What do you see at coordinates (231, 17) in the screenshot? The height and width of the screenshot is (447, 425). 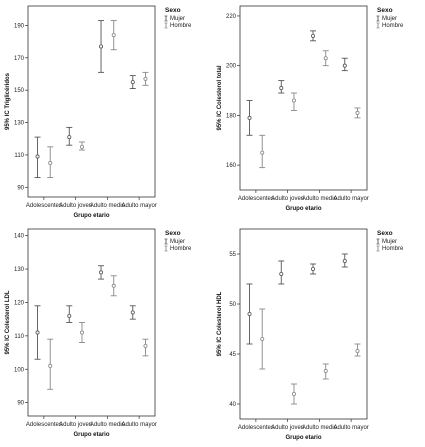 I see `y-tick-label: 220` at bounding box center [231, 17].